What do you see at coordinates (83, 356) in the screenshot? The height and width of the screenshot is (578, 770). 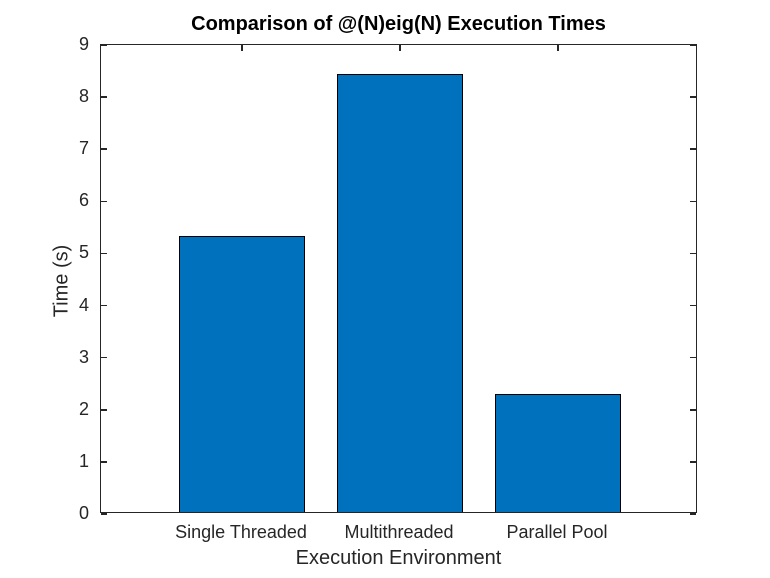 I see `y-tick-label: 3` at bounding box center [83, 356].